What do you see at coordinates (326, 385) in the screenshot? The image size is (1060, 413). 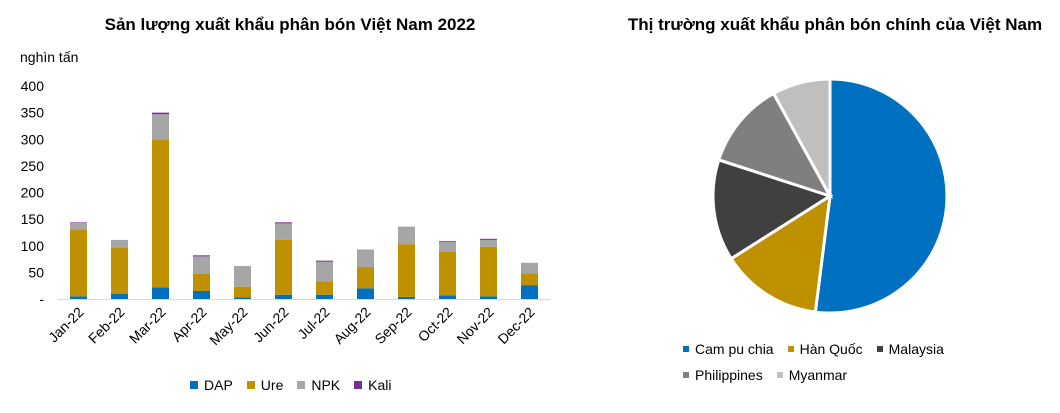 I see `legend-label: NPK` at bounding box center [326, 385].